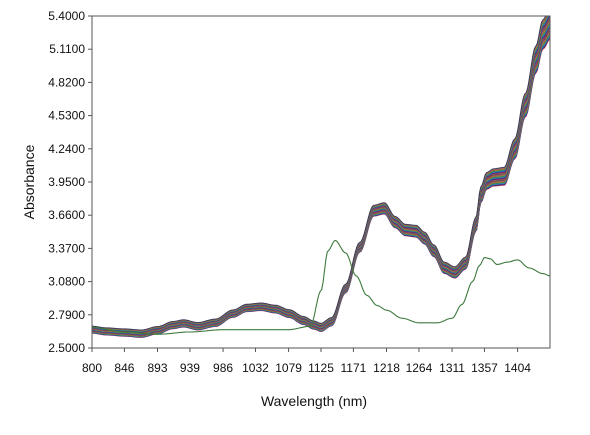  What do you see at coordinates (354, 368) in the screenshot?
I see `x-tick-label: 1171` at bounding box center [354, 368].